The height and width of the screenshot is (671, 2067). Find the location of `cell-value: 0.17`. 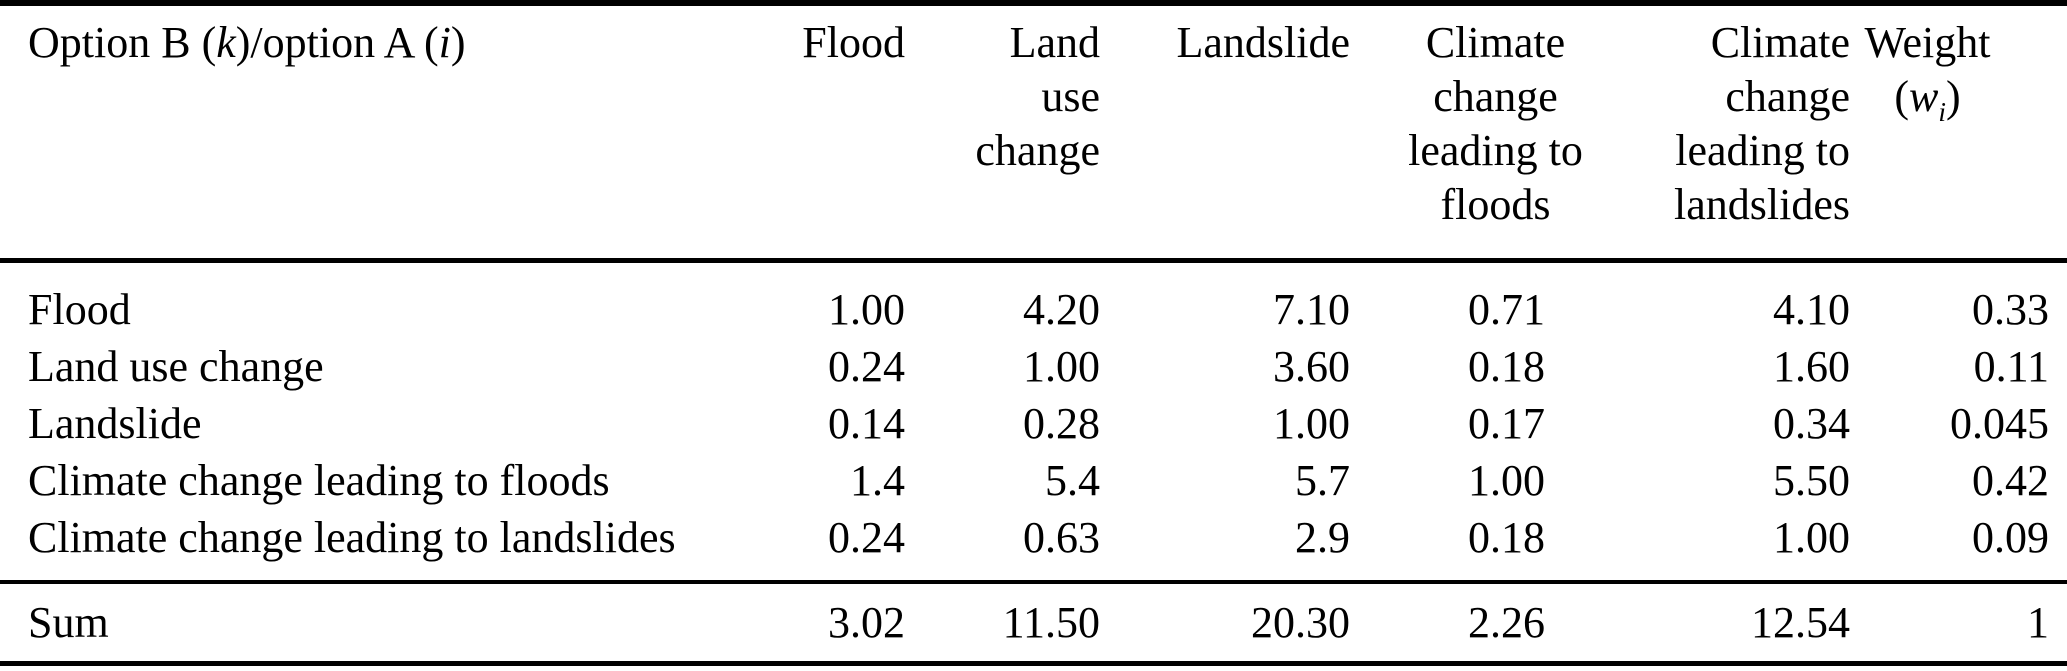

cell-value: 0.17 is located at coordinates (1506, 423).